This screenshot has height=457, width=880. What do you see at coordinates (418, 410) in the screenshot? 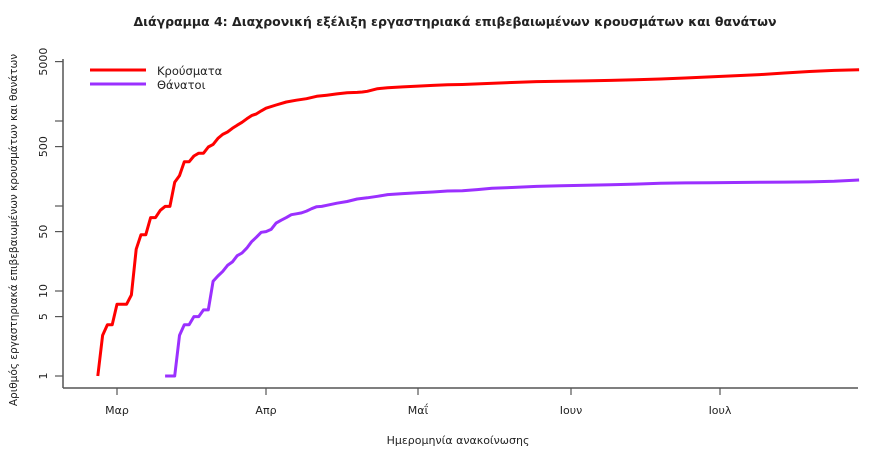
I see `x-tick-label: Μαΐ` at bounding box center [418, 410].